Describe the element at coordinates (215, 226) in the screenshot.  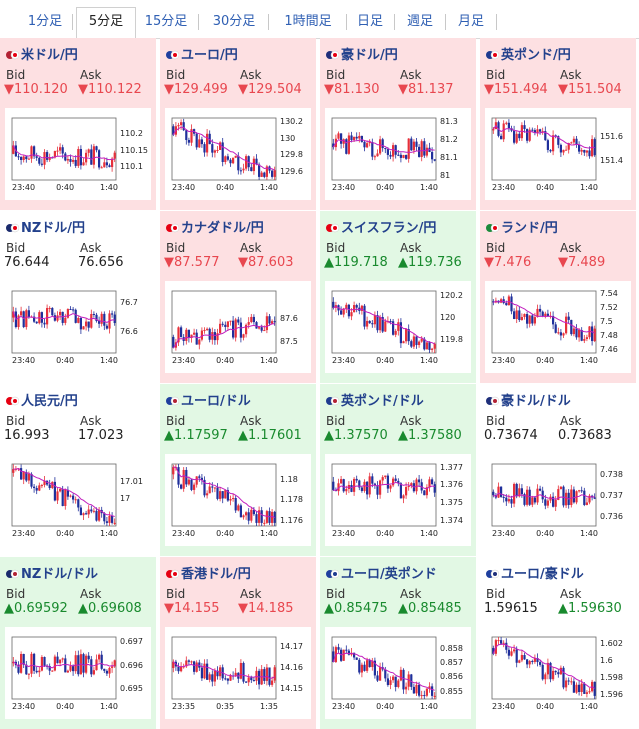
I see `pair-title: カナダドル/円` at that location.